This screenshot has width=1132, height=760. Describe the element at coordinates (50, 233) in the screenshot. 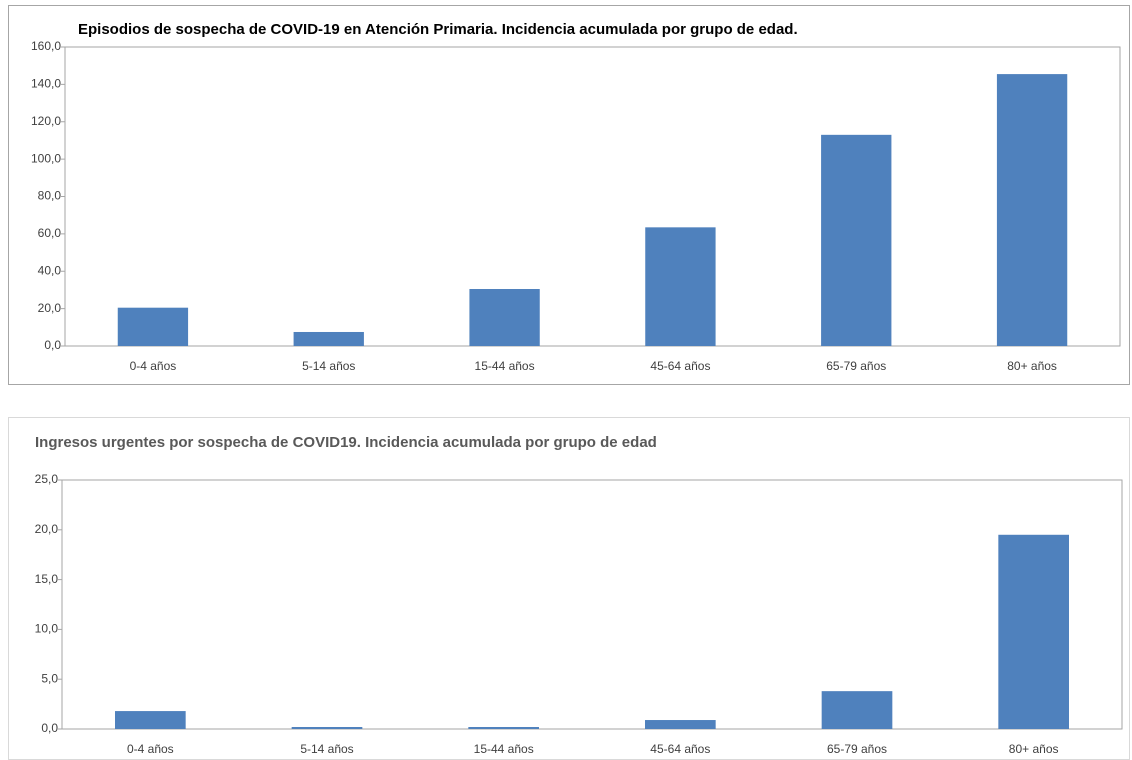

I see `y-tick-label: 60,0` at that location.